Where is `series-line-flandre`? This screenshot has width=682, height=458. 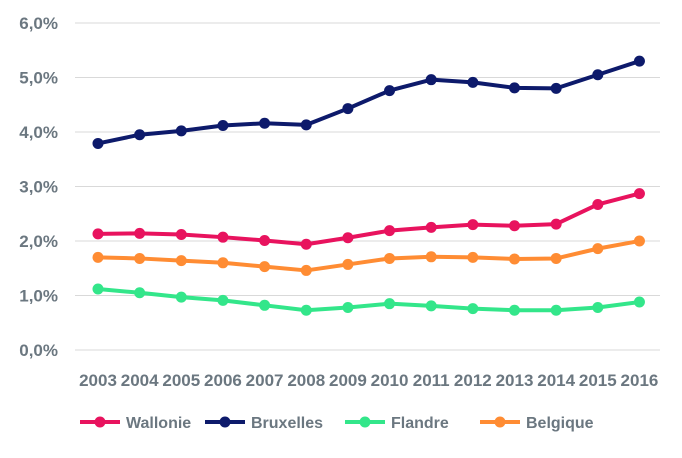
series-line-flandre is located at coordinates (368, 299).